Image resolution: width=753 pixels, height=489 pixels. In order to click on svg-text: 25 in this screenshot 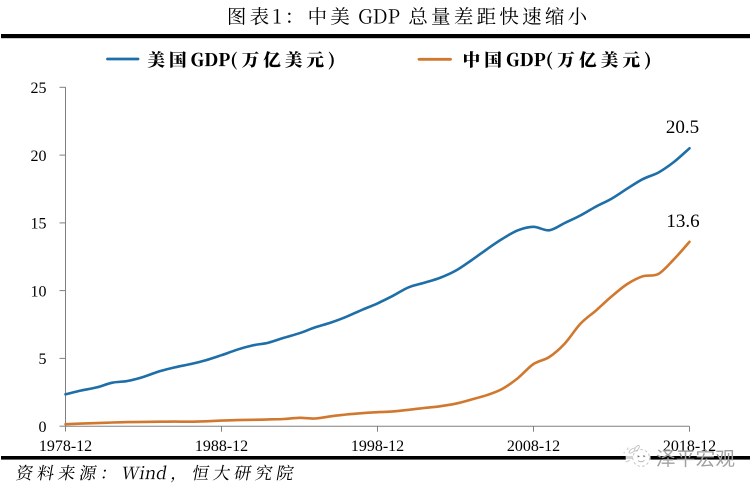, I will do `click(39, 88)`.